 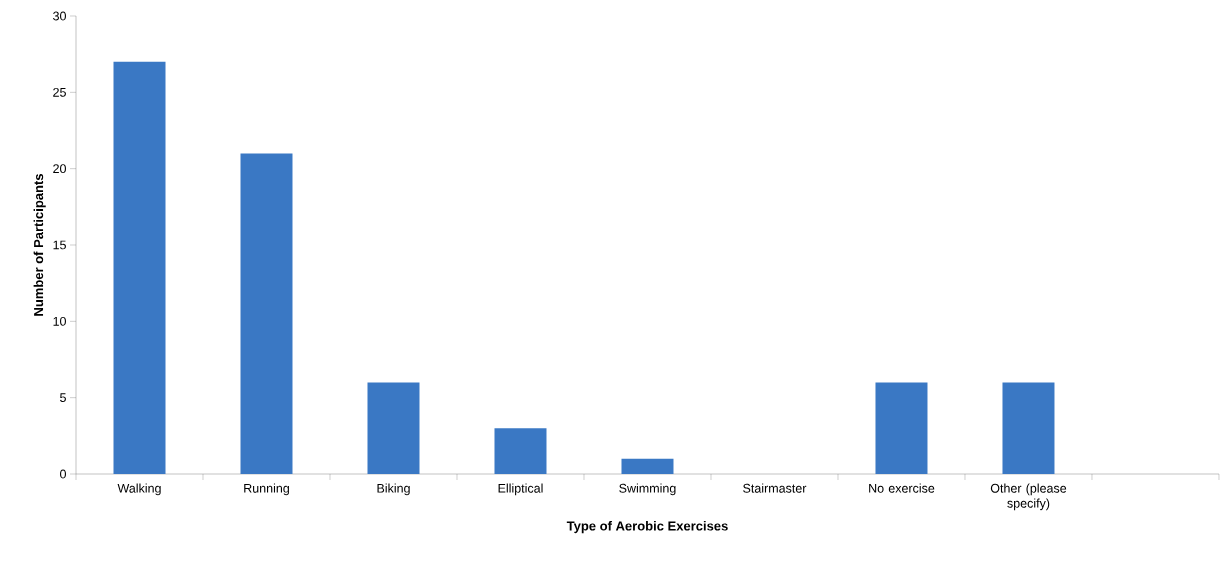 I want to click on y-tick-label: 20, so click(x=59, y=169).